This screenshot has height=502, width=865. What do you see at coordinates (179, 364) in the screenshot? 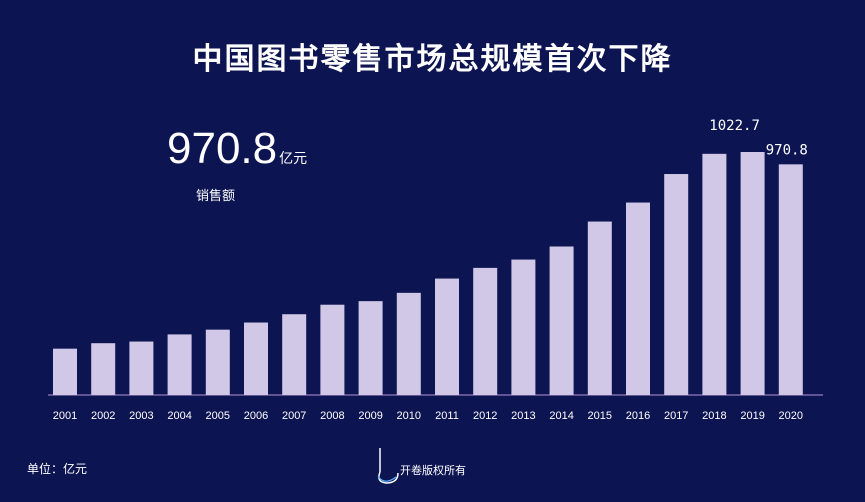
I see `bar-2004` at bounding box center [179, 364].